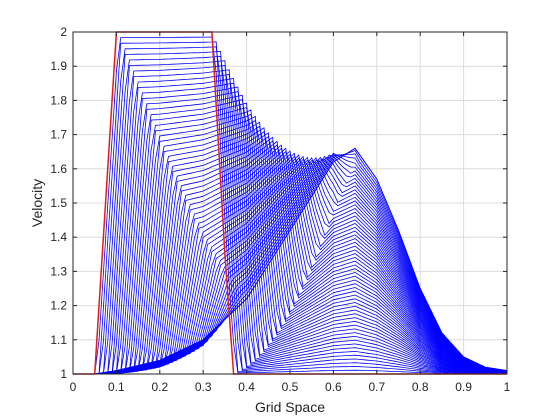  I want to click on x-tick-label: 0.2, so click(159, 387).